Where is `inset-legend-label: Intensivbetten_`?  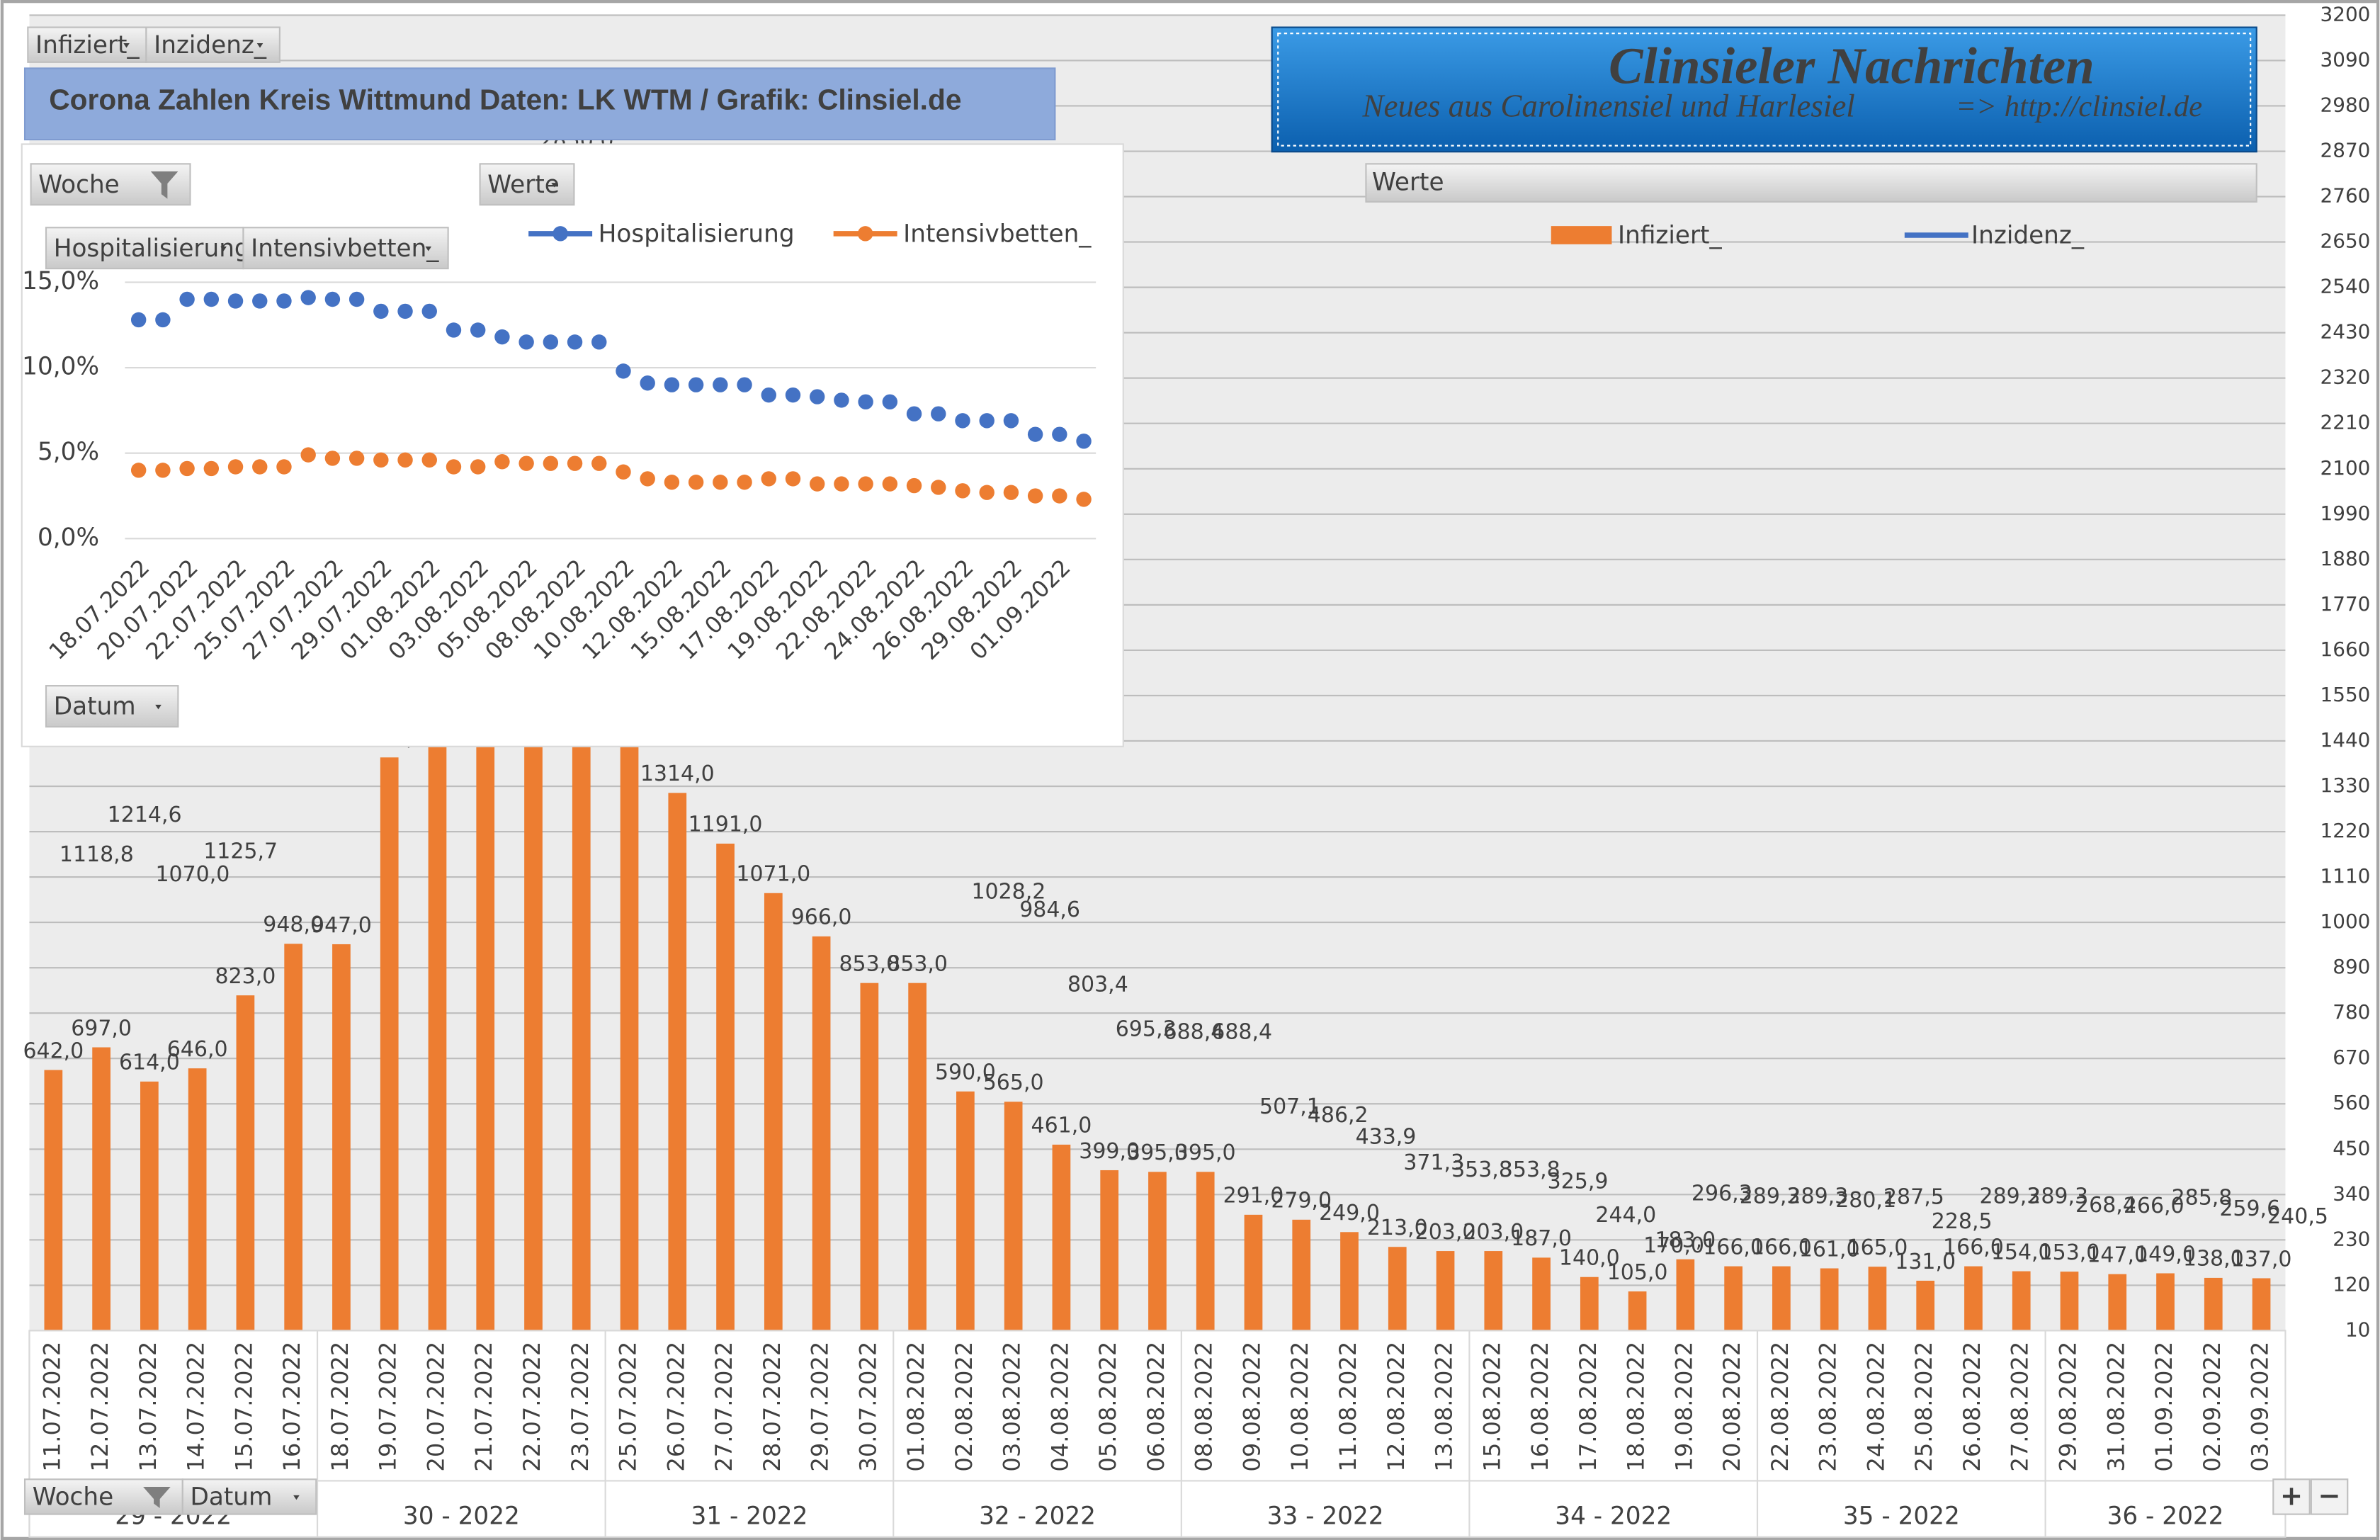 inset-legend-label: Intensivbetten_ is located at coordinates (998, 234).